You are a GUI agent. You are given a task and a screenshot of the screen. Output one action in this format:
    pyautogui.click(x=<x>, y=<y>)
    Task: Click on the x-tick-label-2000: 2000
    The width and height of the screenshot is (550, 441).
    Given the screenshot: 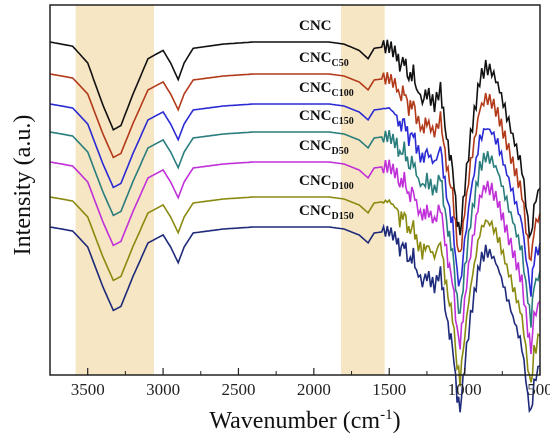 What is the action you would take?
    pyautogui.click(x=314, y=389)
    